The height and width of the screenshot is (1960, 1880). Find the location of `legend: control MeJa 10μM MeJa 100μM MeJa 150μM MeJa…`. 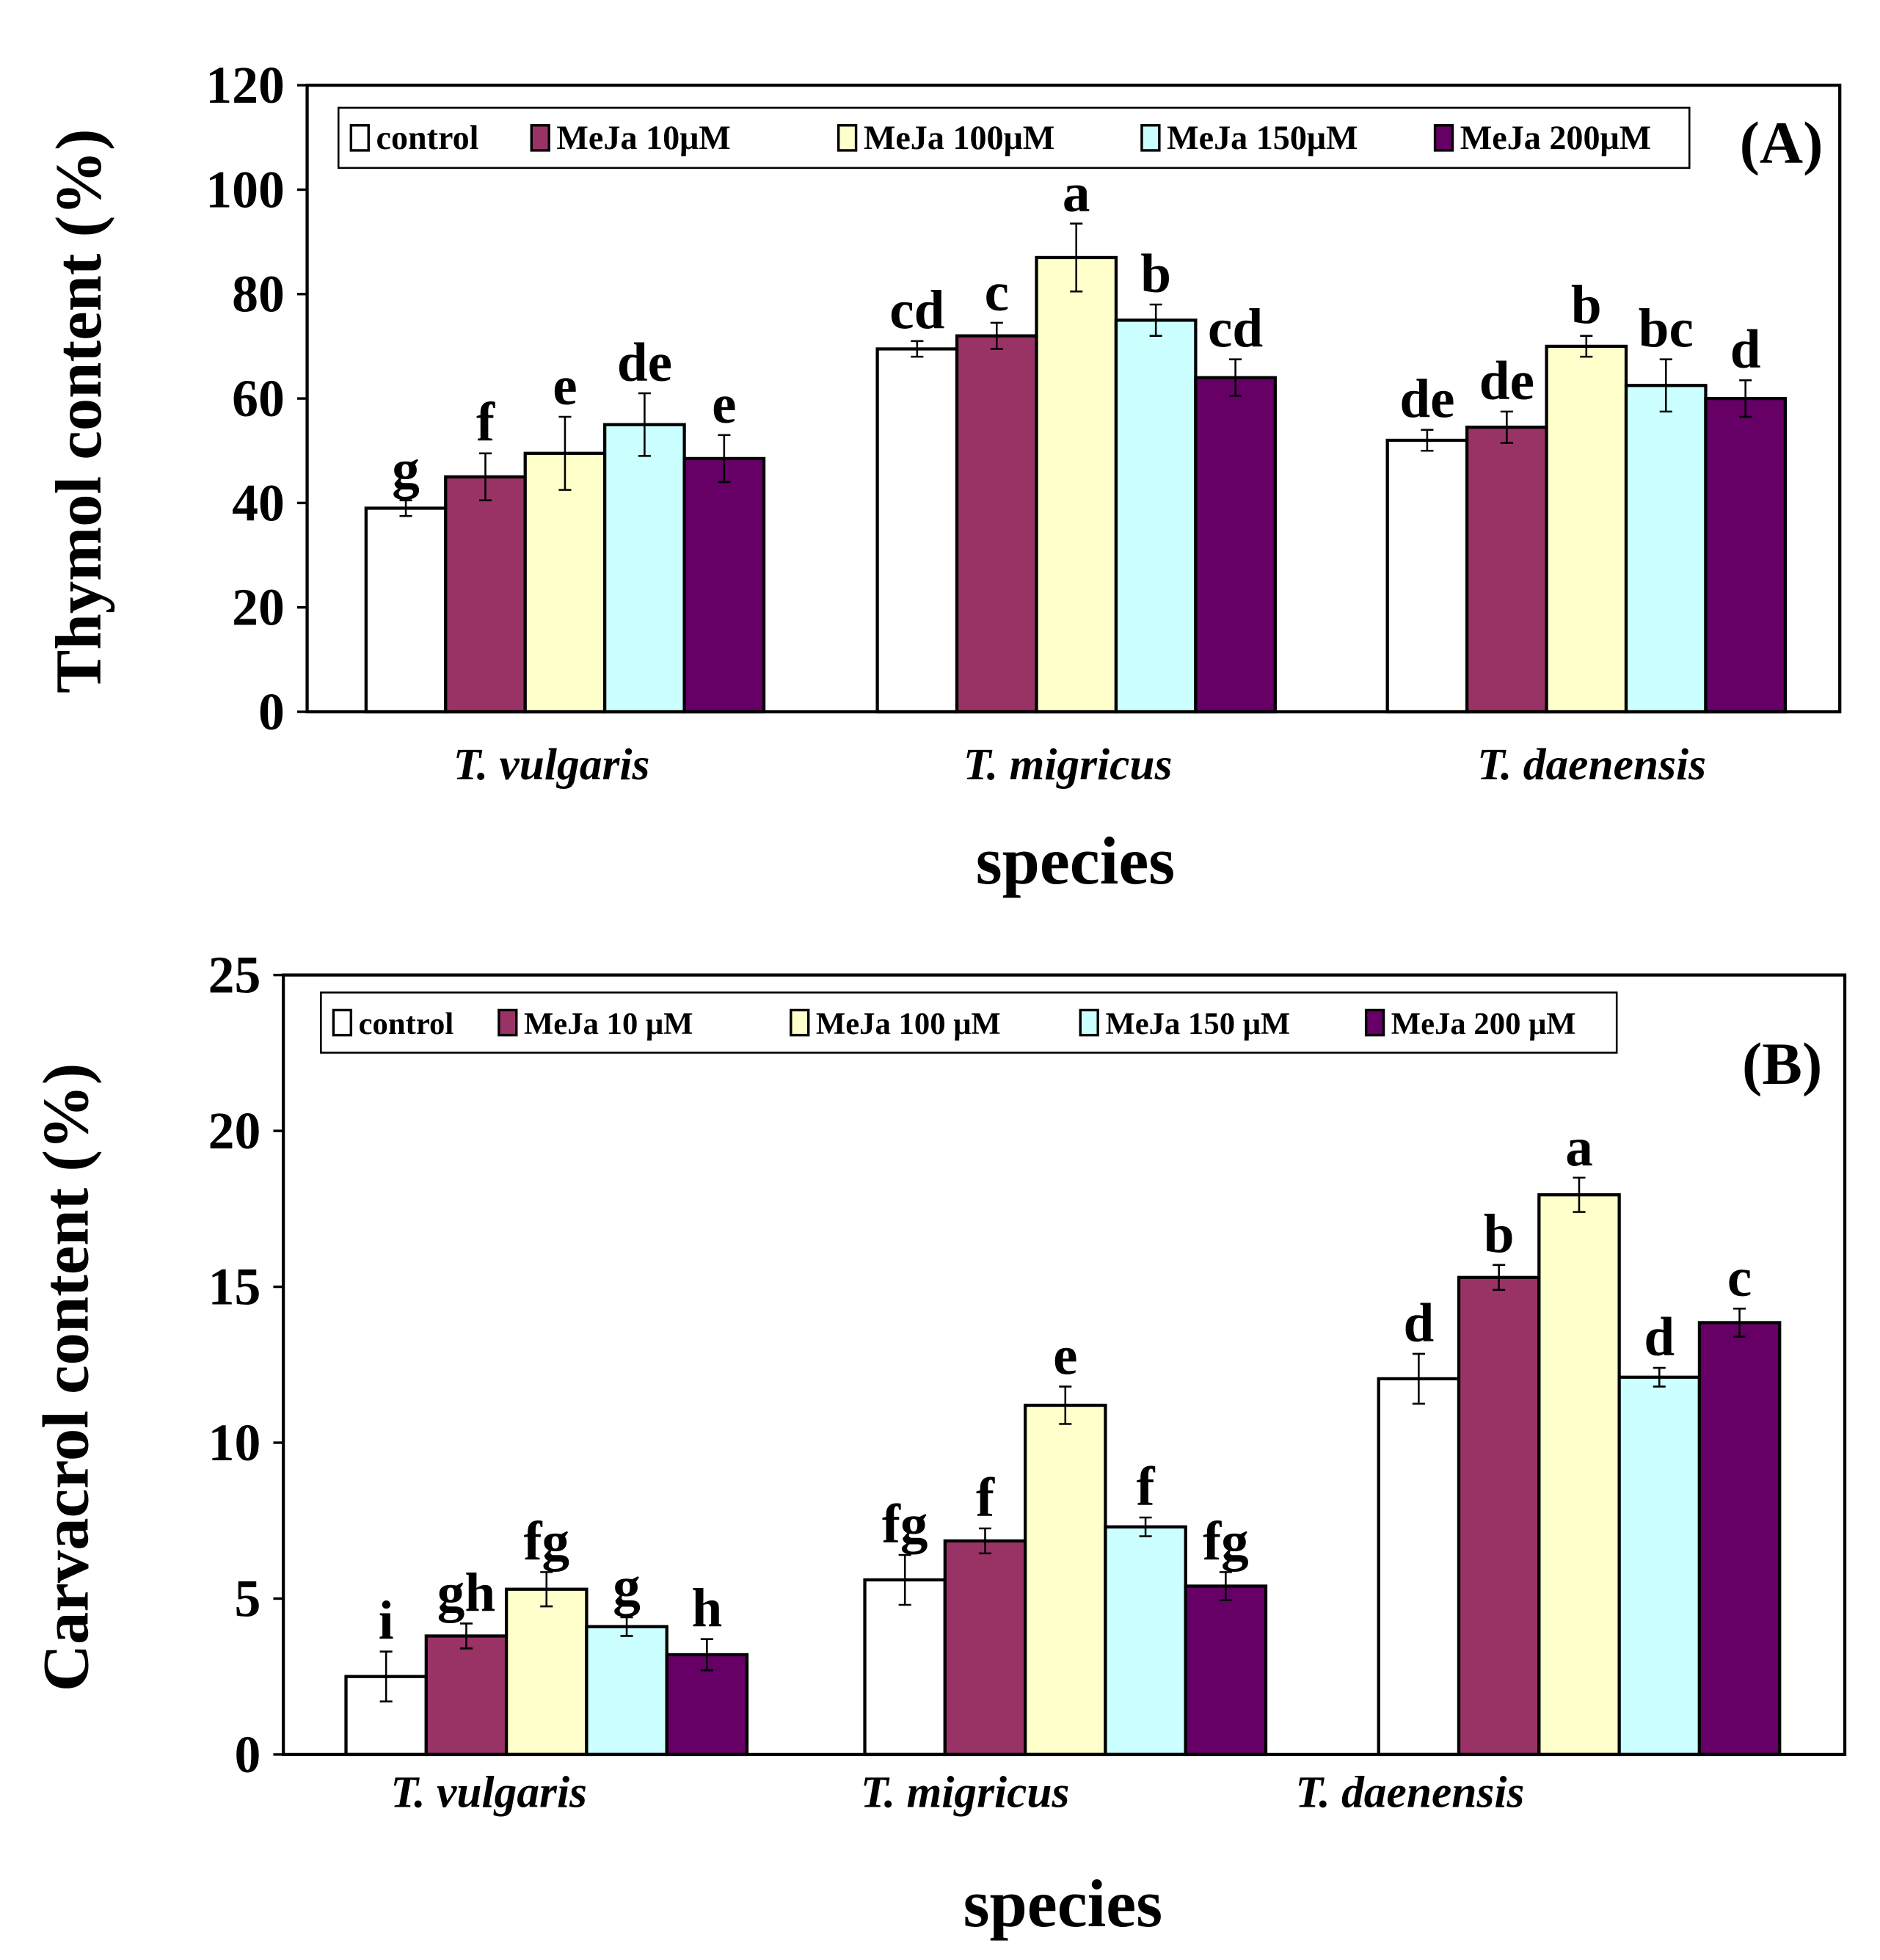

legend: control MeJa 10μM MeJa 100μM MeJa 150μM MeJa… is located at coordinates (1014, 138).